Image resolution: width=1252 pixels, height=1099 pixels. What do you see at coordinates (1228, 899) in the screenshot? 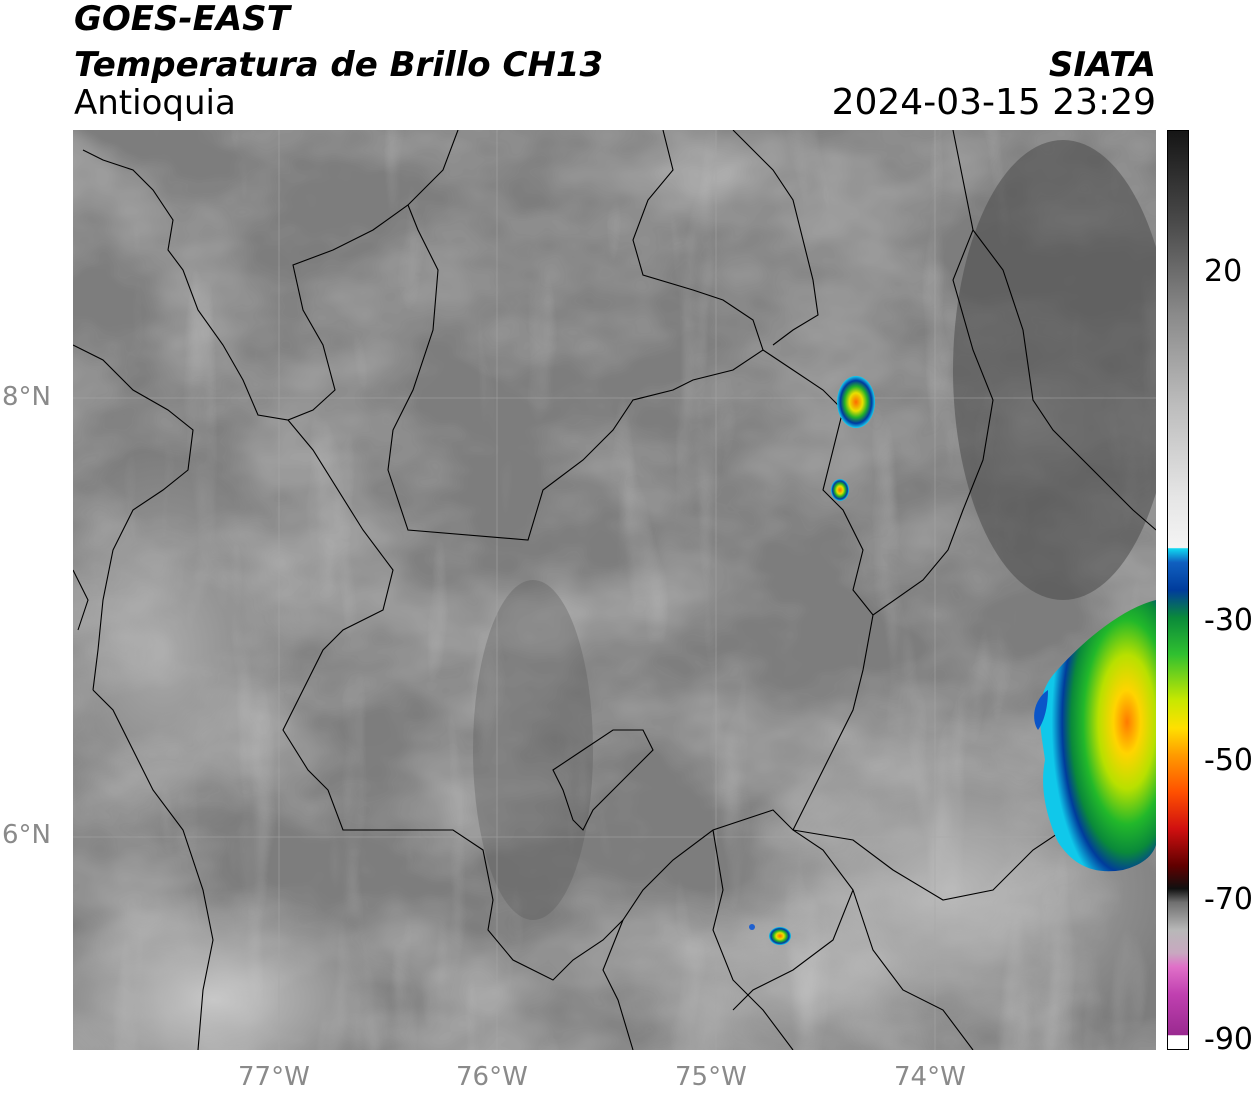
I see `colorbar-label-minus70: -70` at bounding box center [1228, 899].